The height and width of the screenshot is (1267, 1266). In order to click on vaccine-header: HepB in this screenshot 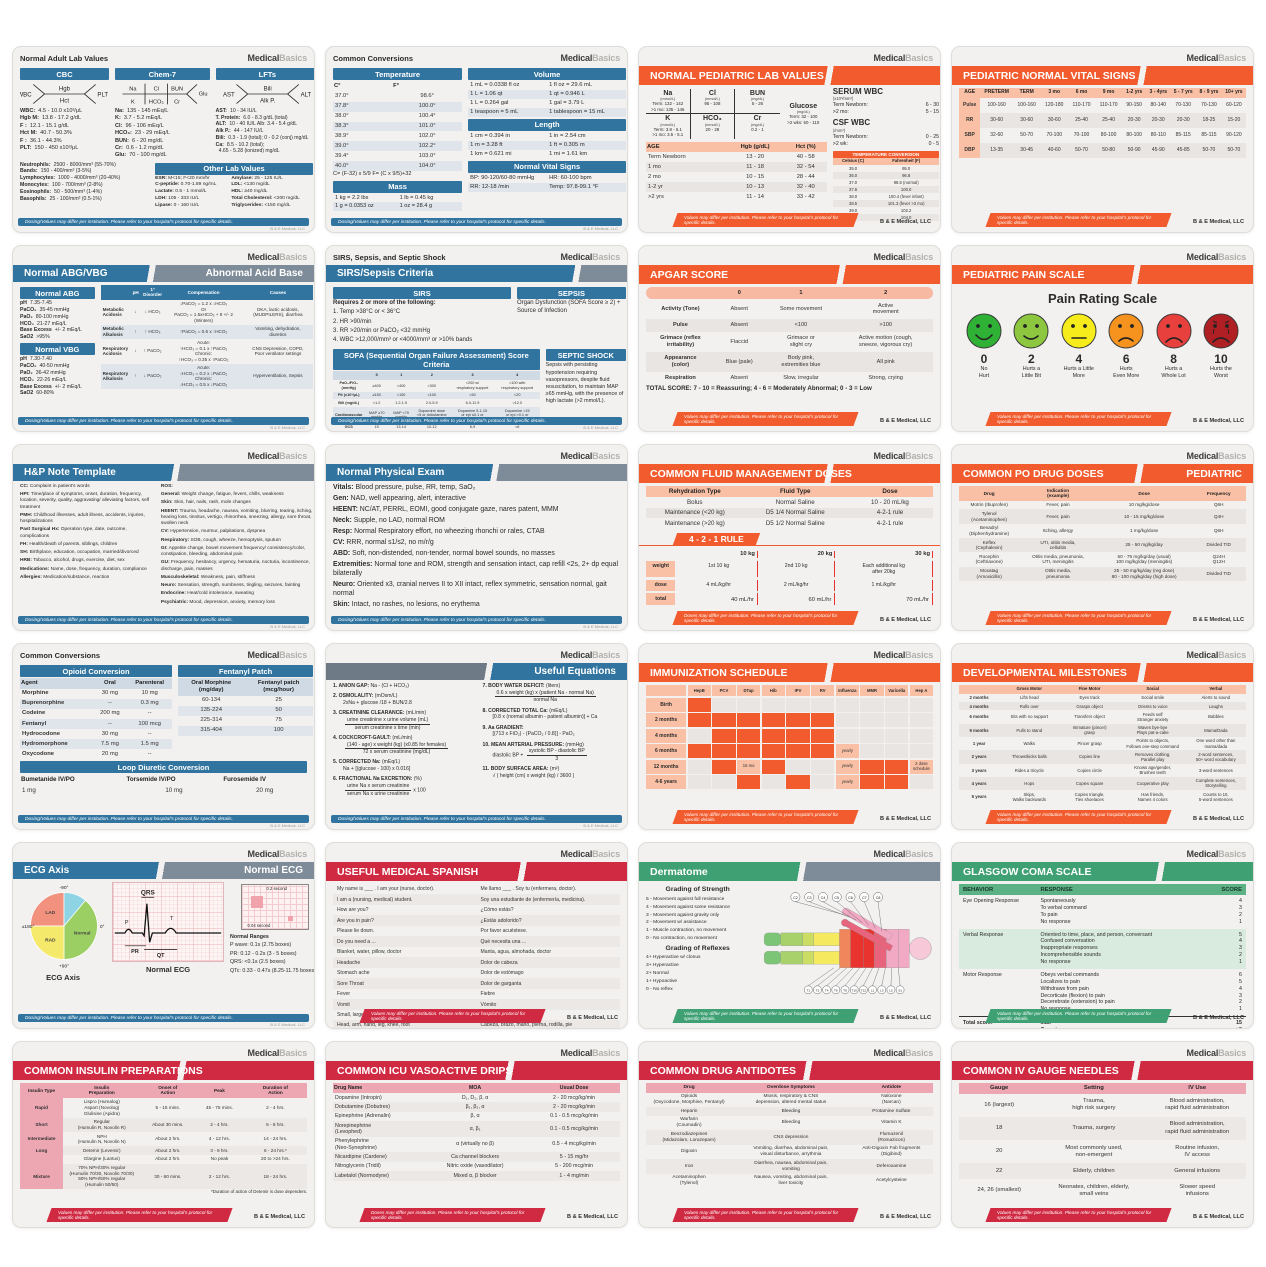, I will do `click(699, 690)`.